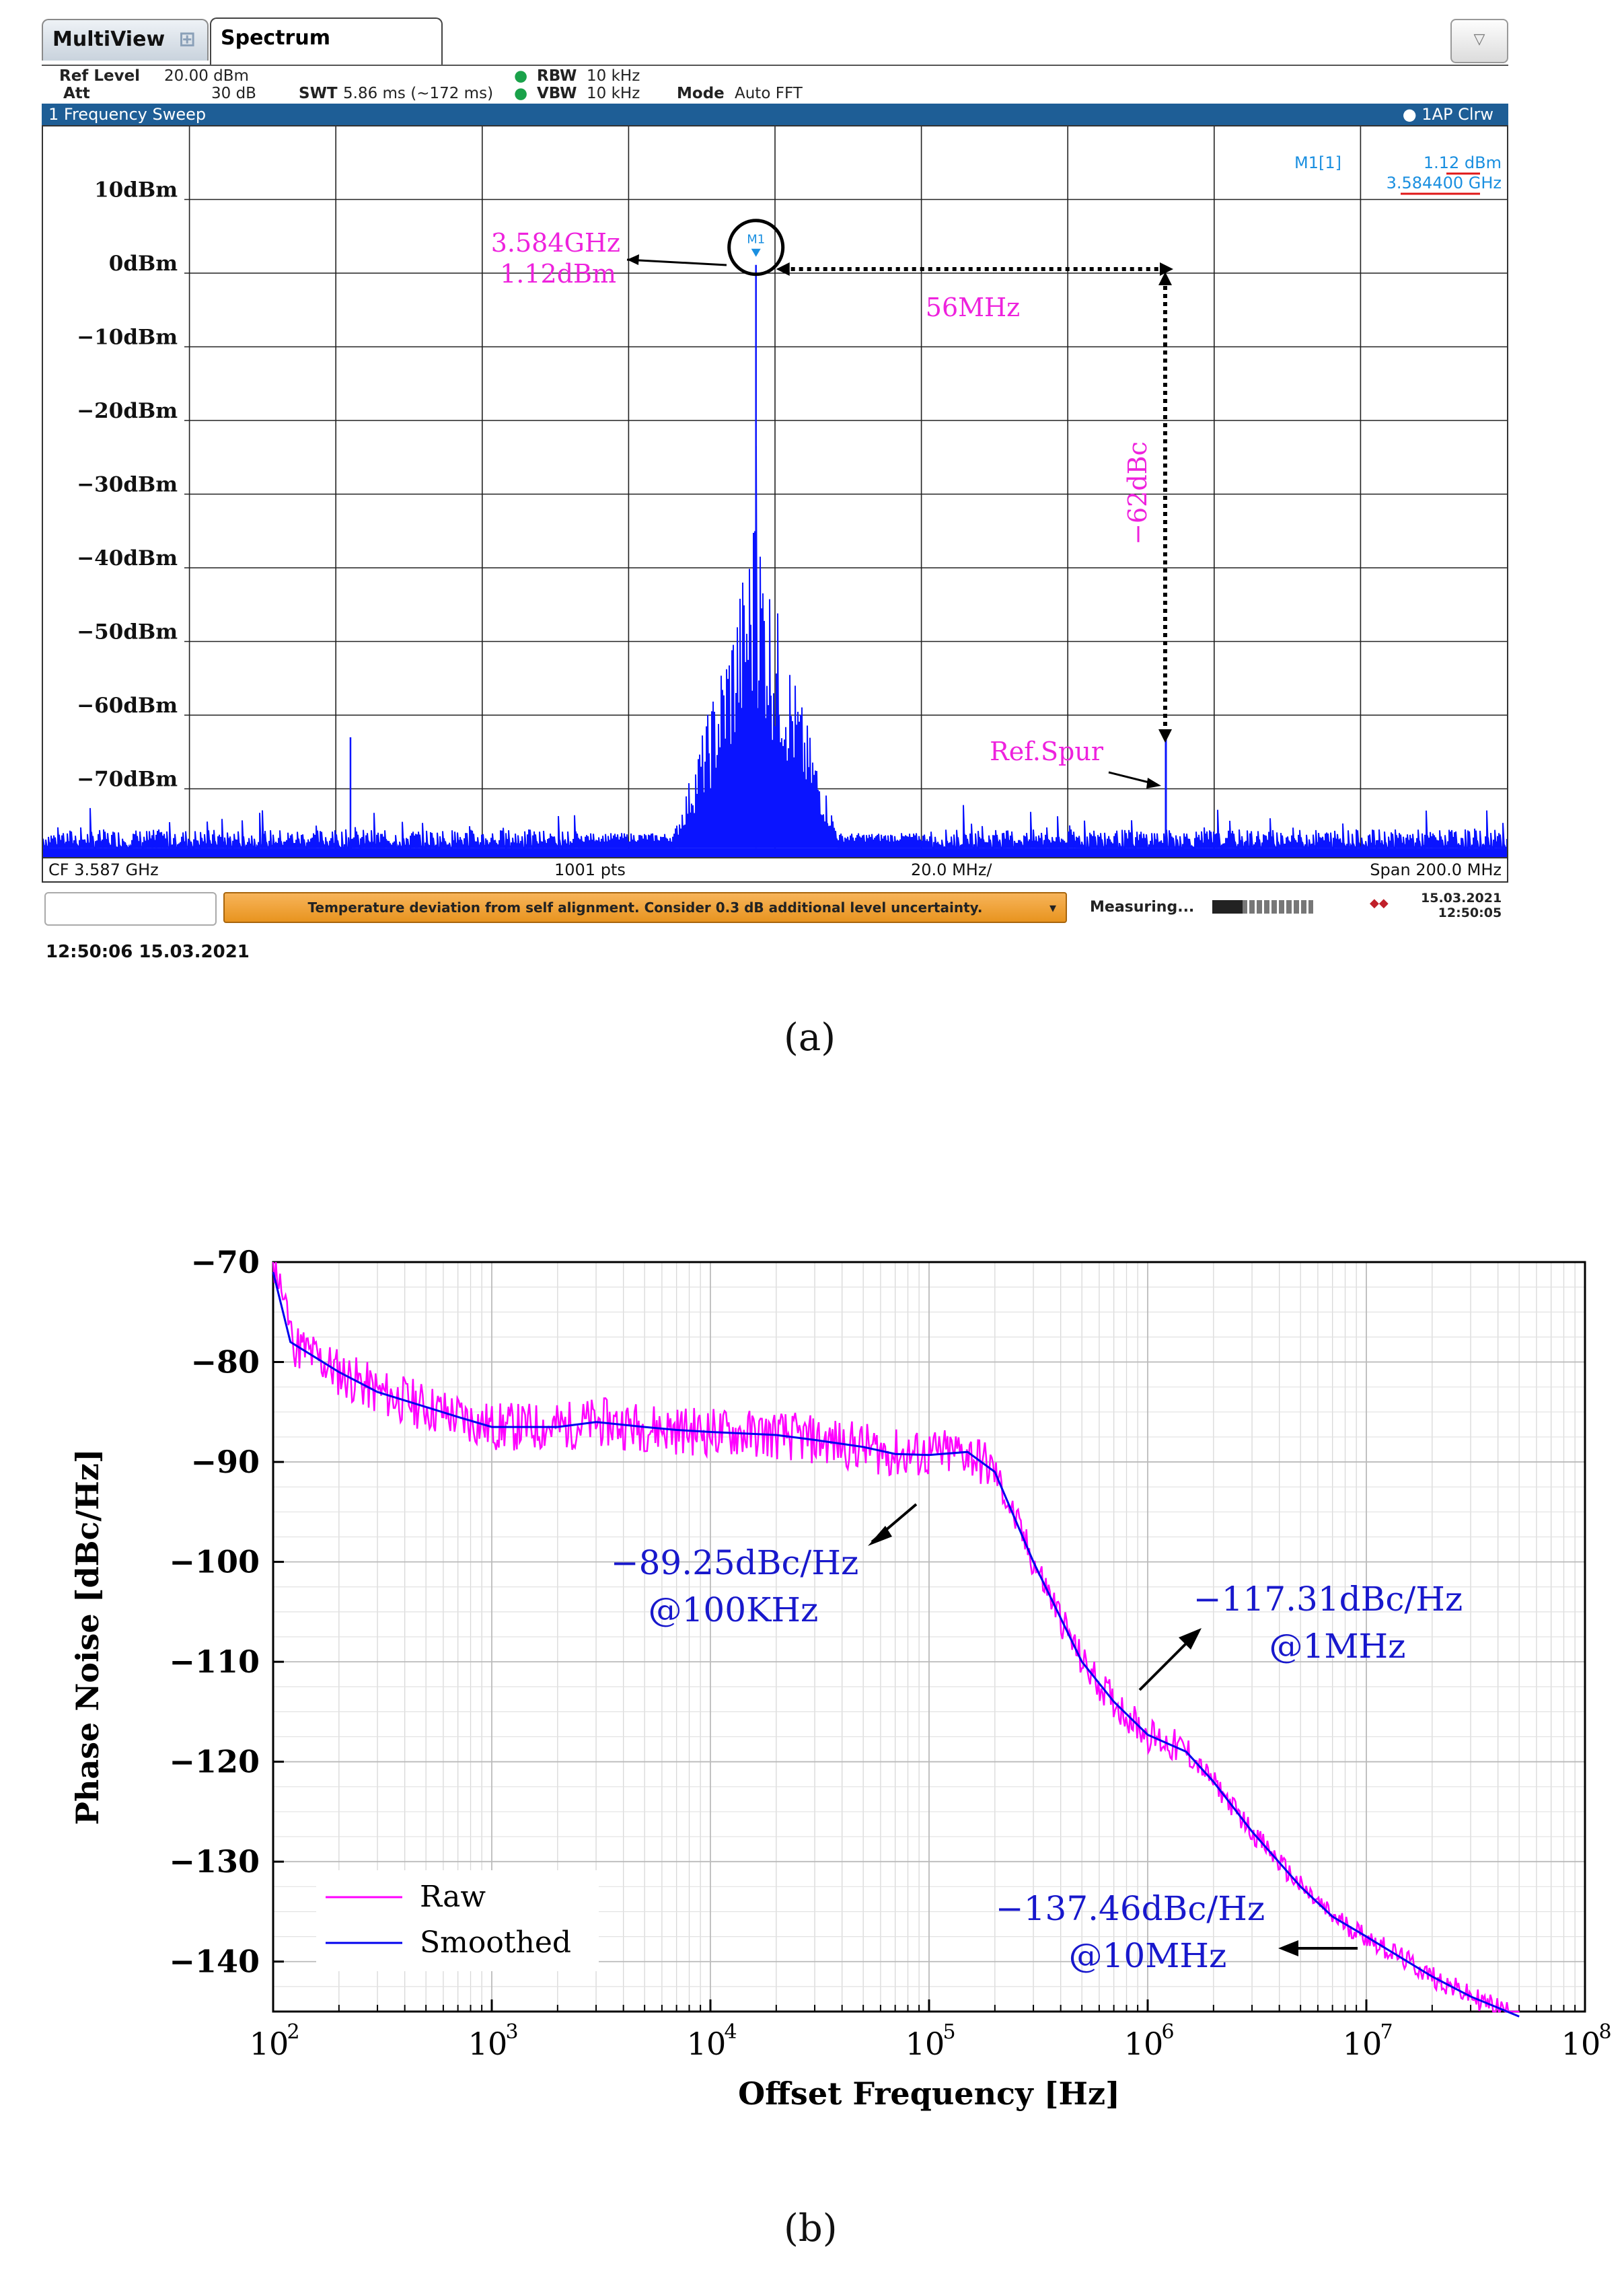  What do you see at coordinates (1165, 736) in the screenshot?
I see `spur-arrowhead-bottom` at bounding box center [1165, 736].